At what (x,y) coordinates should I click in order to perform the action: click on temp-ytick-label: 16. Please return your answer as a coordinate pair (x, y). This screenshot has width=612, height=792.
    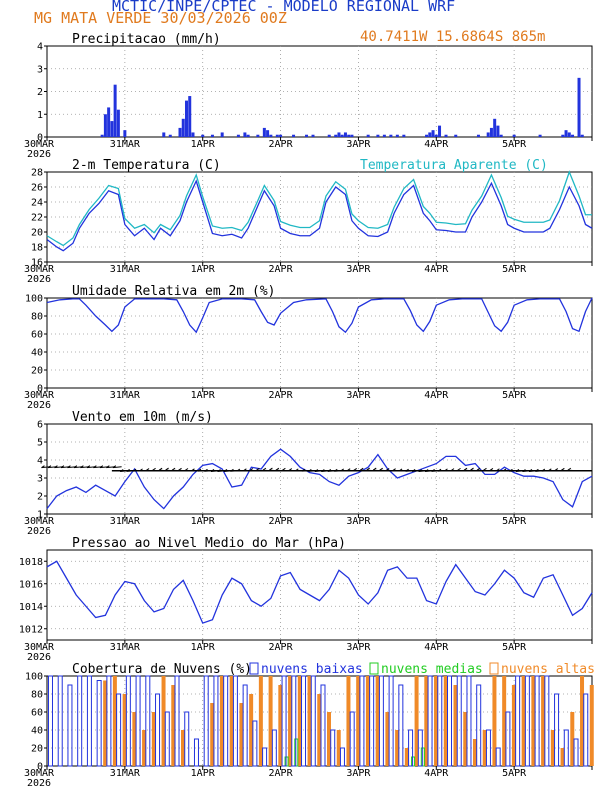
    Looking at the image, I should click on (37, 263).